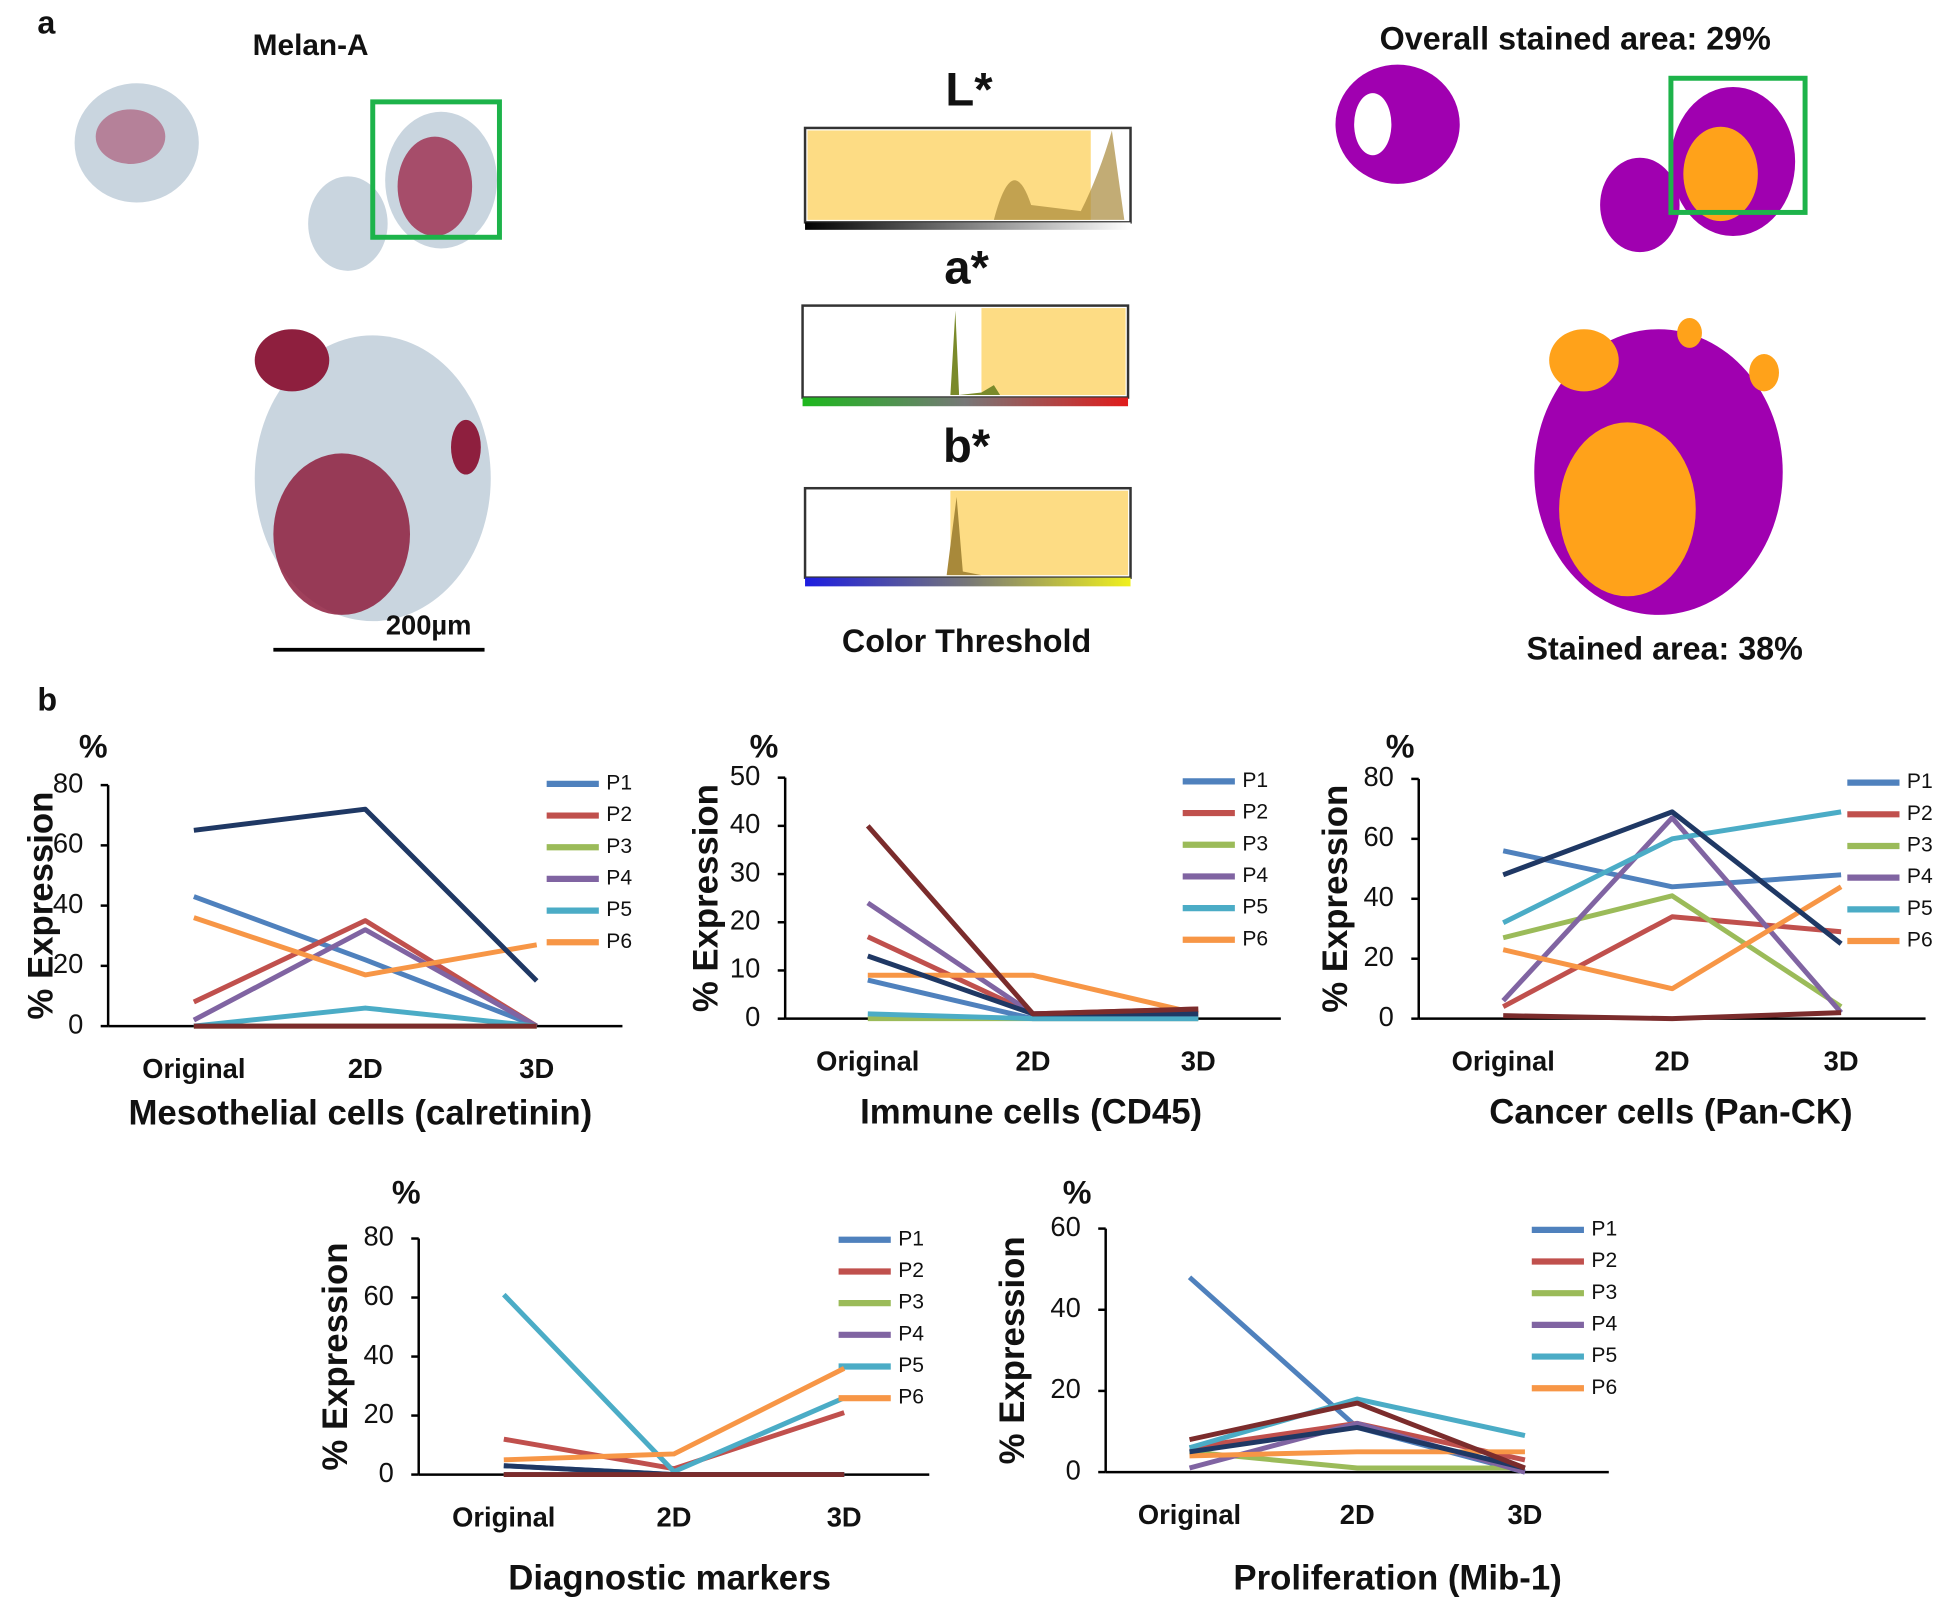  Describe the element at coordinates (1571, 339) in the screenshot. I see `segmented-images` at that location.